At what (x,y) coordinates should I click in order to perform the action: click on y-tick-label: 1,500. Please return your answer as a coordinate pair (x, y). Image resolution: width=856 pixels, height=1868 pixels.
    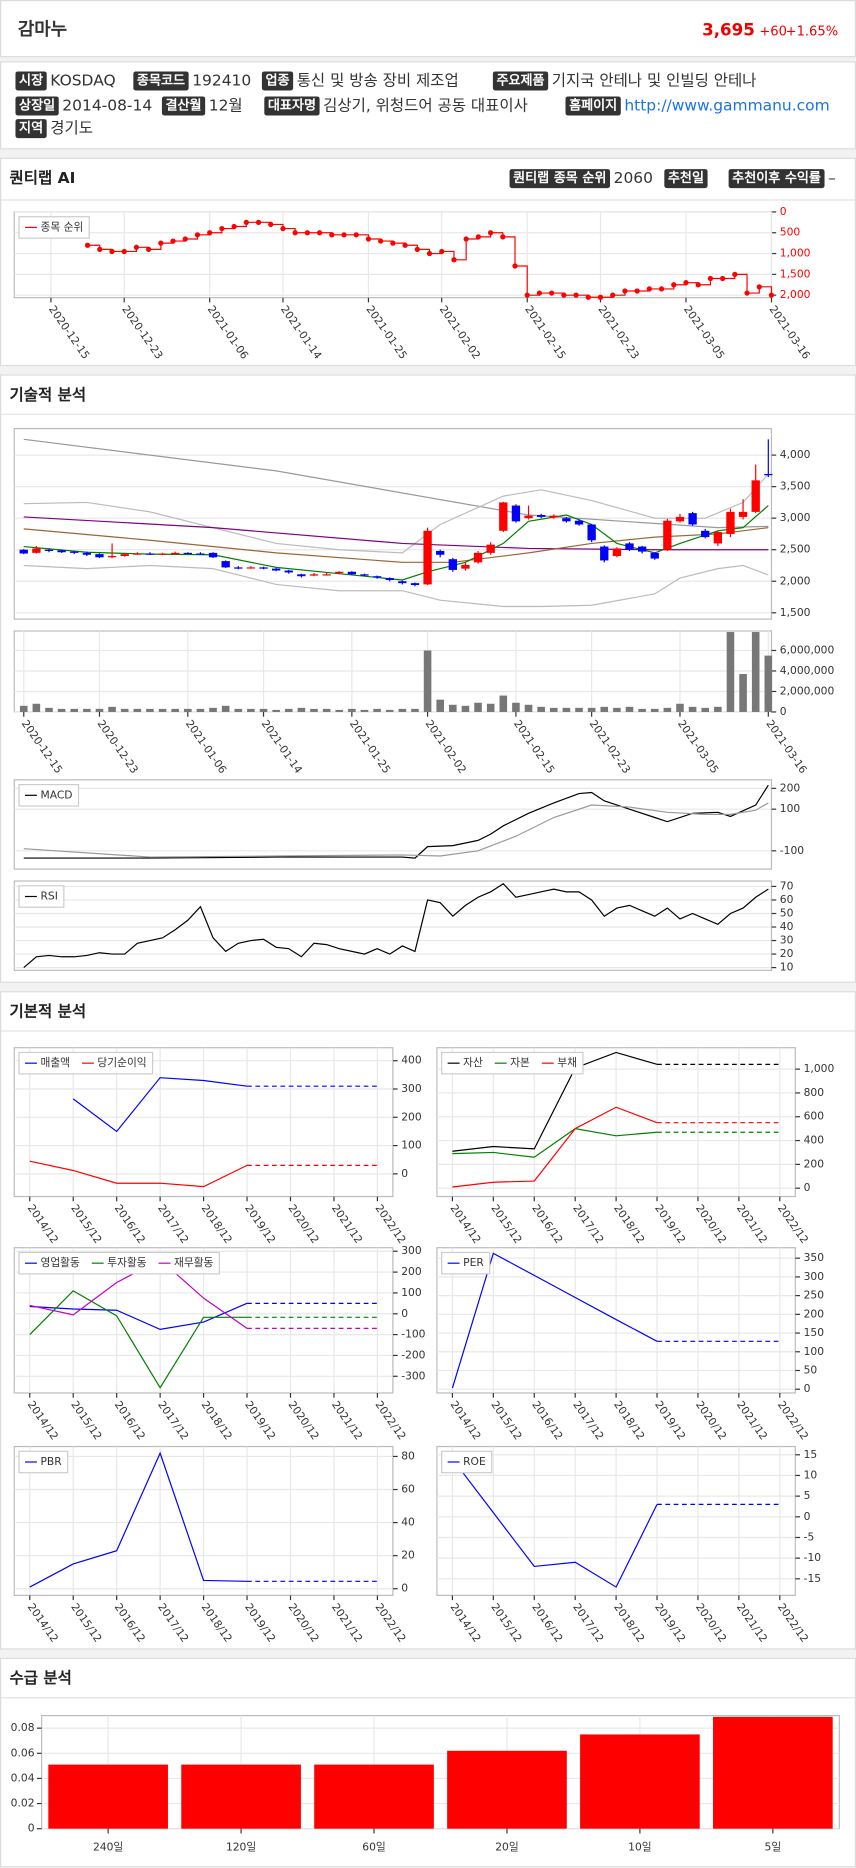
    Looking at the image, I should click on (795, 612).